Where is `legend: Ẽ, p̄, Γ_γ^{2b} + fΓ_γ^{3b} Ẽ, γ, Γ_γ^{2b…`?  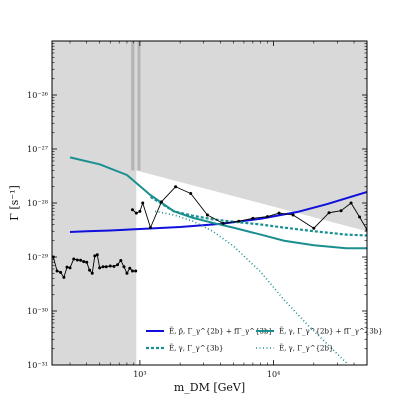 legend: Ẽ, p̄, Γ_γ^{2b} + fΓ_γ^{3b} Ẽ, γ, Γ_γ^{2b… is located at coordinates (264, 340).